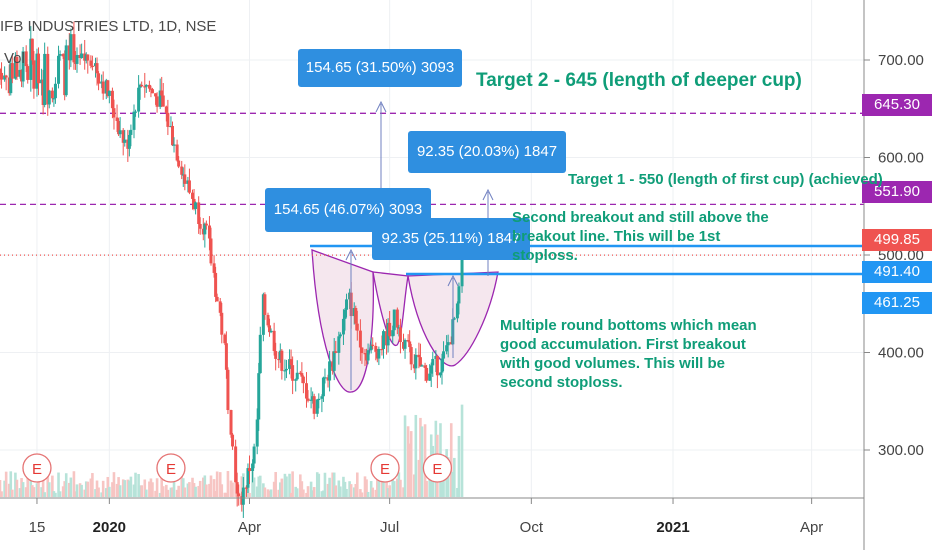 The width and height of the screenshot is (932, 550). I want to click on x-tick-label: Apr, so click(249, 527).